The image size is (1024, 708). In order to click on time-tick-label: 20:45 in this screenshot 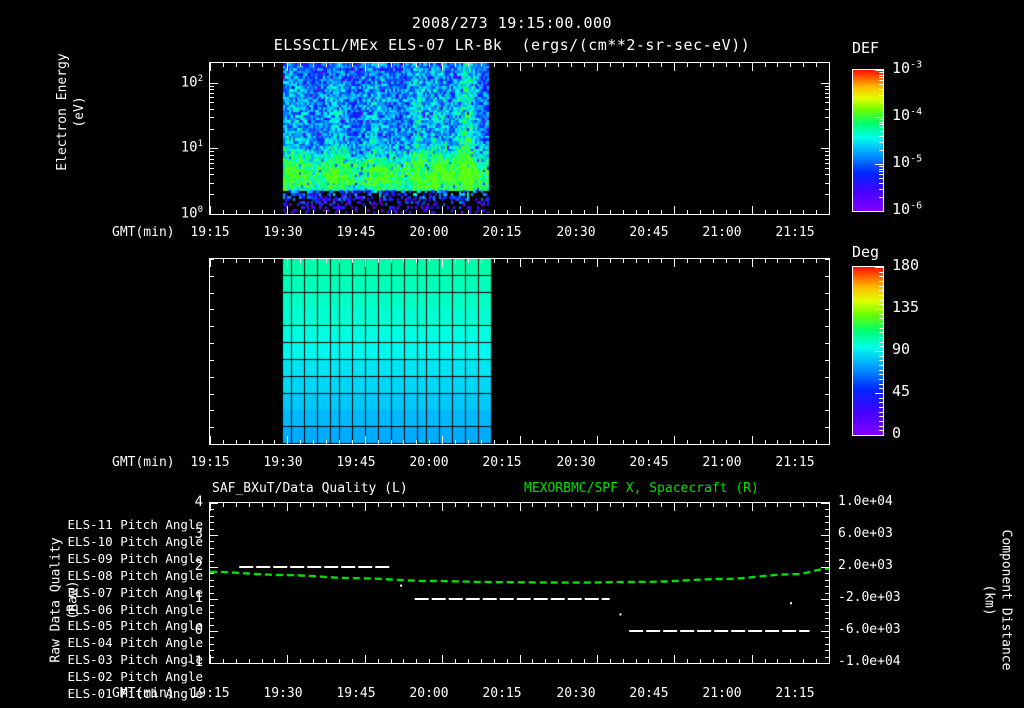, I will do `click(649, 693)`.